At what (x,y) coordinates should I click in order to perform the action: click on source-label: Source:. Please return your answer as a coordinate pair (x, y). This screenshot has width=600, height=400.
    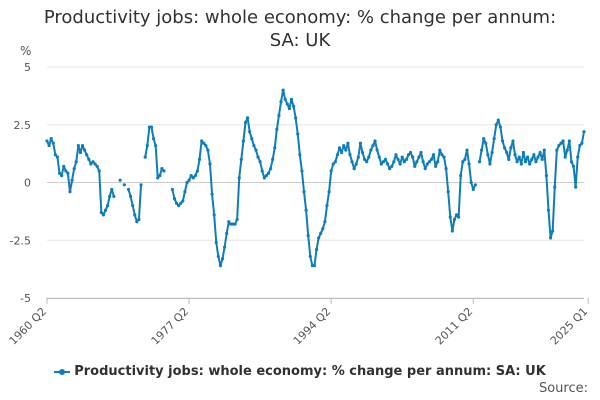
    Looking at the image, I should click on (563, 388).